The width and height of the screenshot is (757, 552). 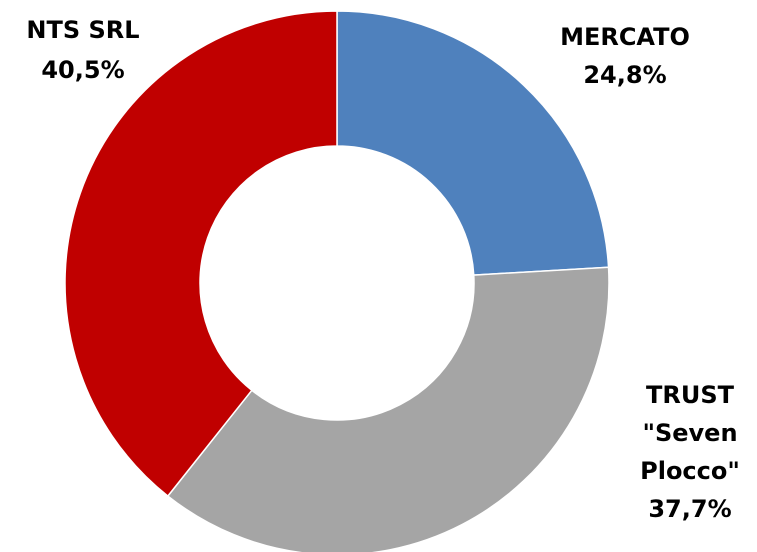 What do you see at coordinates (690, 509) in the screenshot?
I see `value-label: 37,7%` at bounding box center [690, 509].